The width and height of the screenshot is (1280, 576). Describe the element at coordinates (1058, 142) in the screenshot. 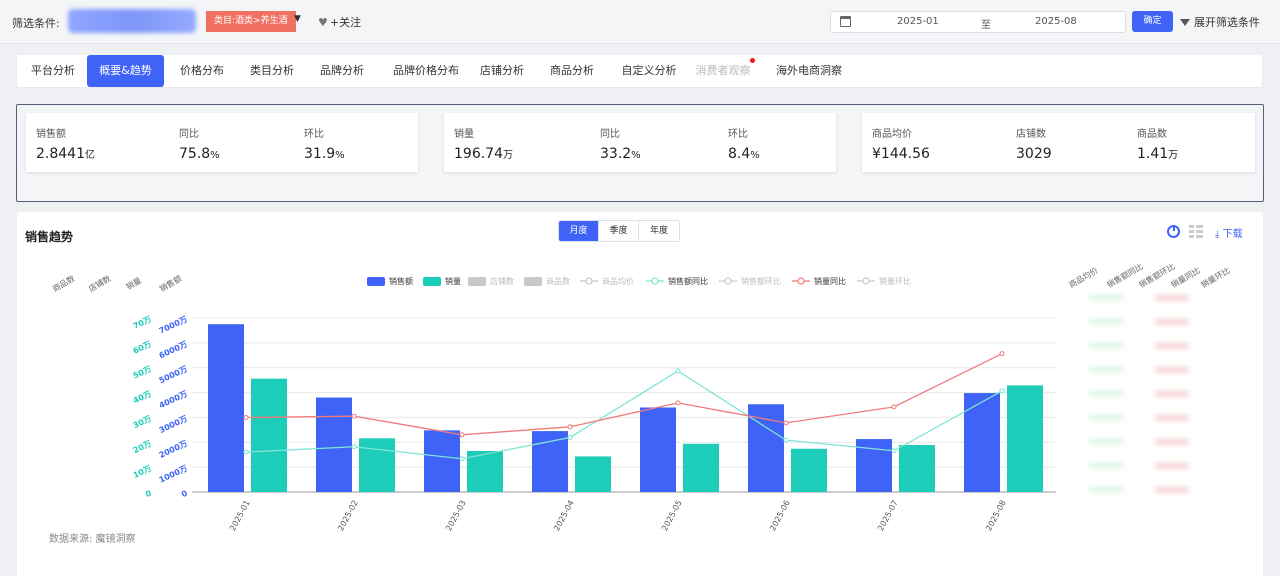

I see `kpi-card-price: 商品均价 ¥144.56 店铺数 3029 商品数 1.41万` at that location.